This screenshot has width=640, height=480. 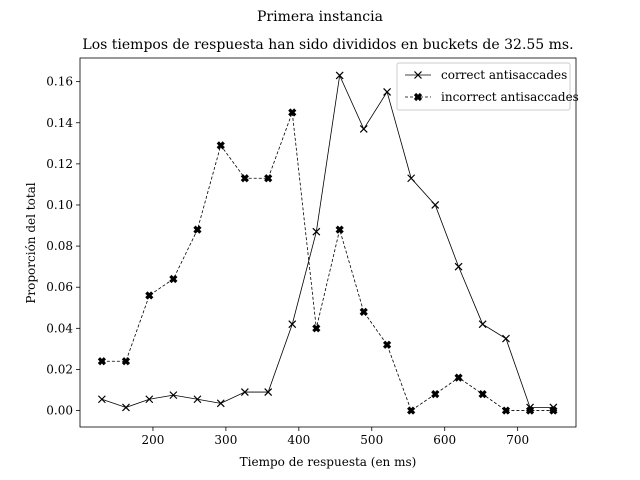 I want to click on legend-marker-correct, so click(x=418, y=75).